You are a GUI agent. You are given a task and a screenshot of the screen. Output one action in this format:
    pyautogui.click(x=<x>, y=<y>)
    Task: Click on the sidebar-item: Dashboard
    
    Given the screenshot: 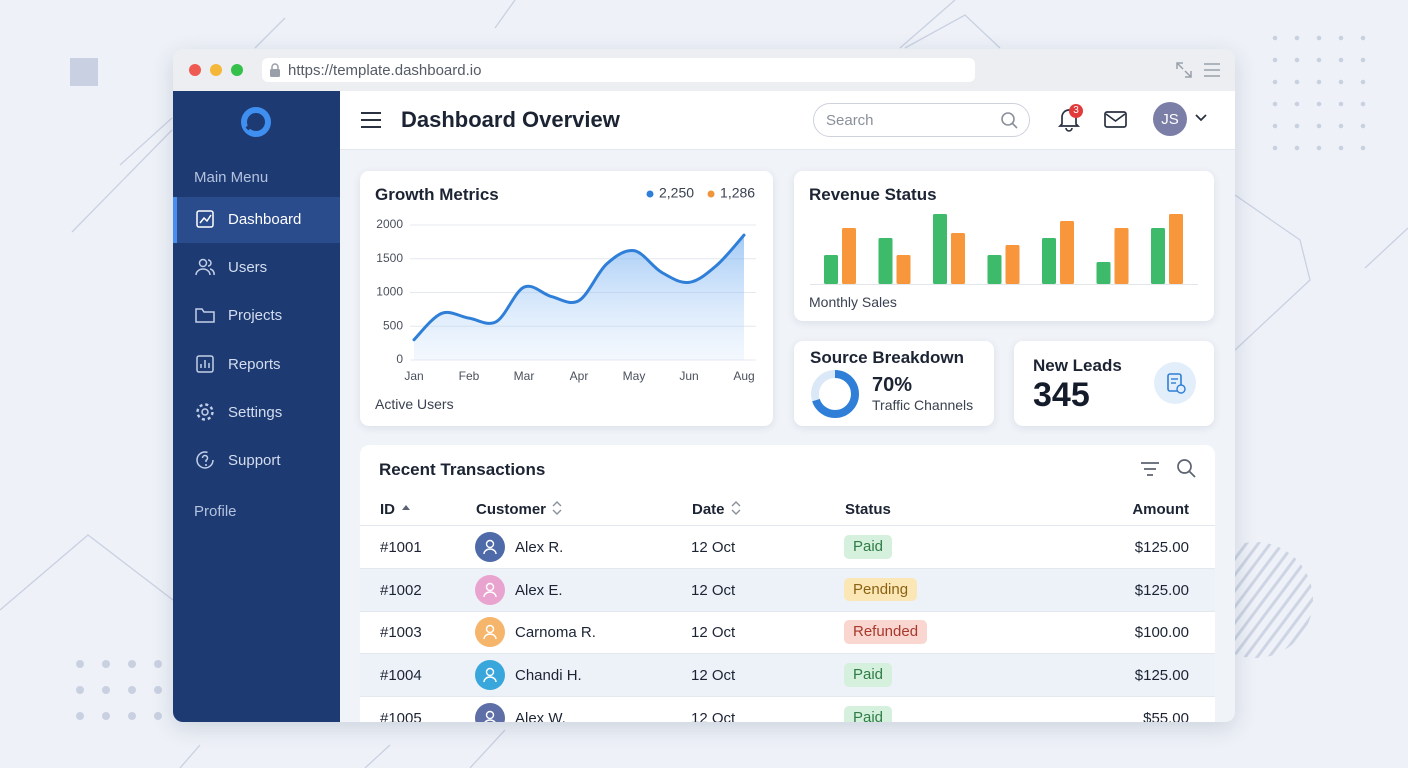 What is the action you would take?
    pyautogui.click(x=256, y=220)
    